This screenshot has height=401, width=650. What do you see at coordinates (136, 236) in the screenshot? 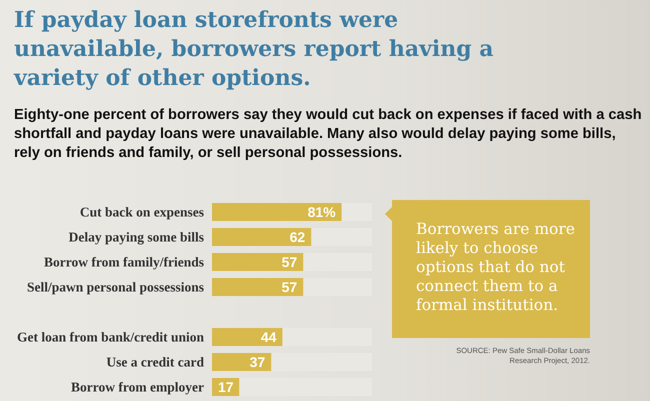
I see `y-tick-label: Delay paying some bills` at bounding box center [136, 236].